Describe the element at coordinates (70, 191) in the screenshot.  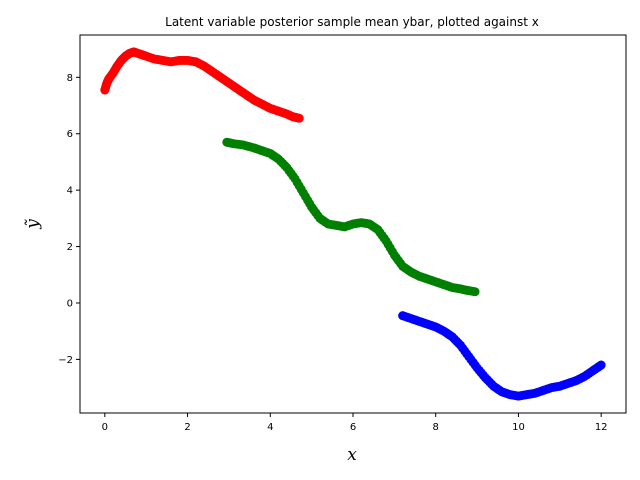
I see `y-tick-label: 4` at that location.